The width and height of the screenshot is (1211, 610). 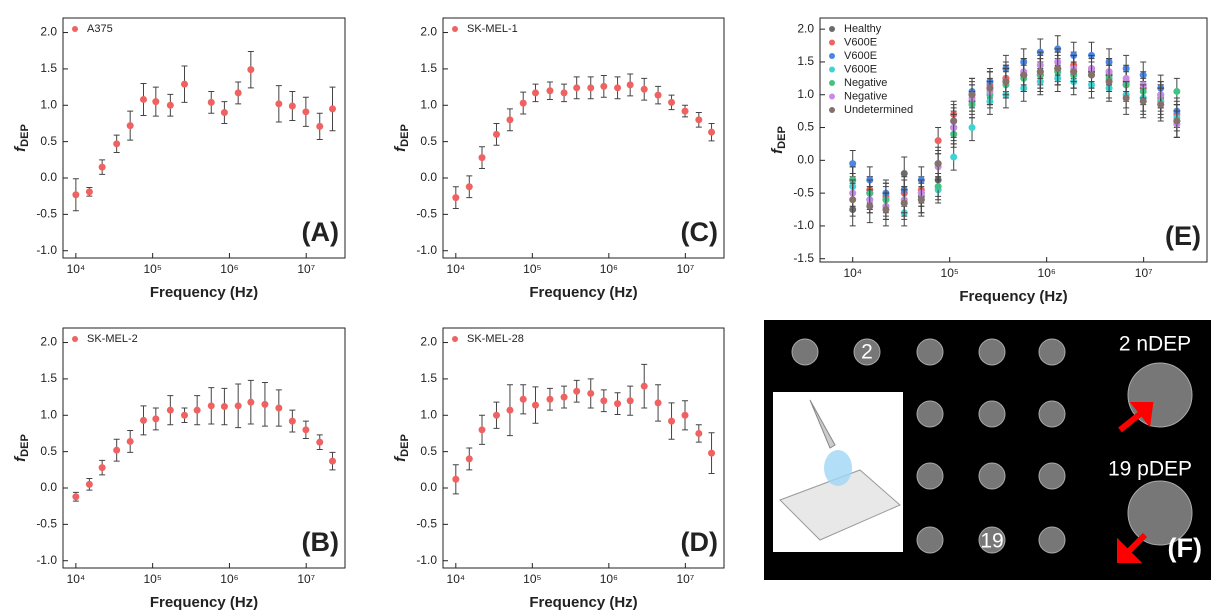 I want to click on x-tick-label: 10⁵, so click(x=152, y=579).